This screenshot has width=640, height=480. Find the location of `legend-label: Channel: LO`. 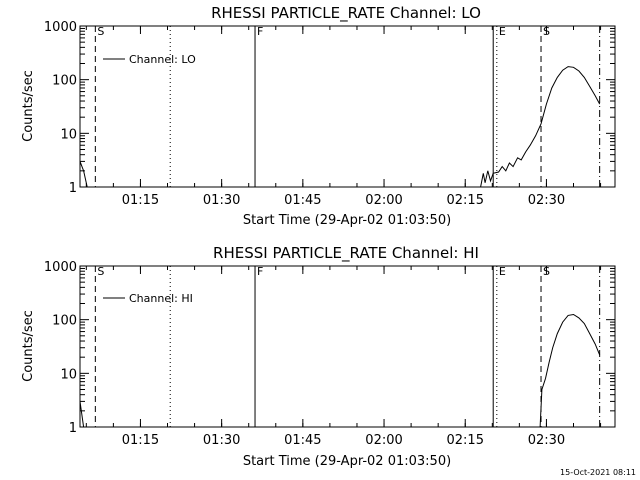

legend-label: Channel: LO is located at coordinates (162, 59).